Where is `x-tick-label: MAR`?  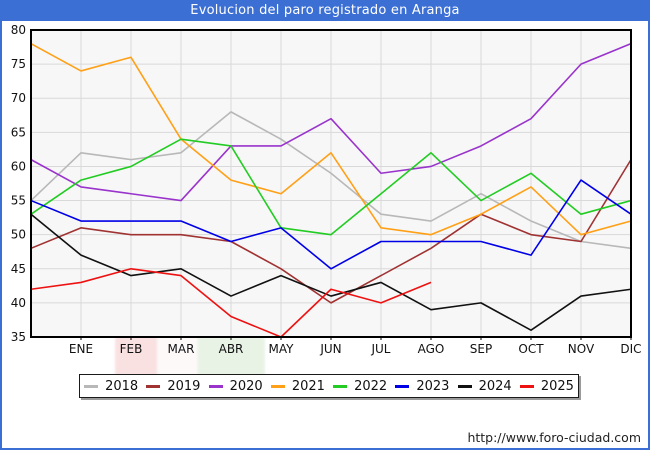 x-tick-label: MAR is located at coordinates (181, 349).